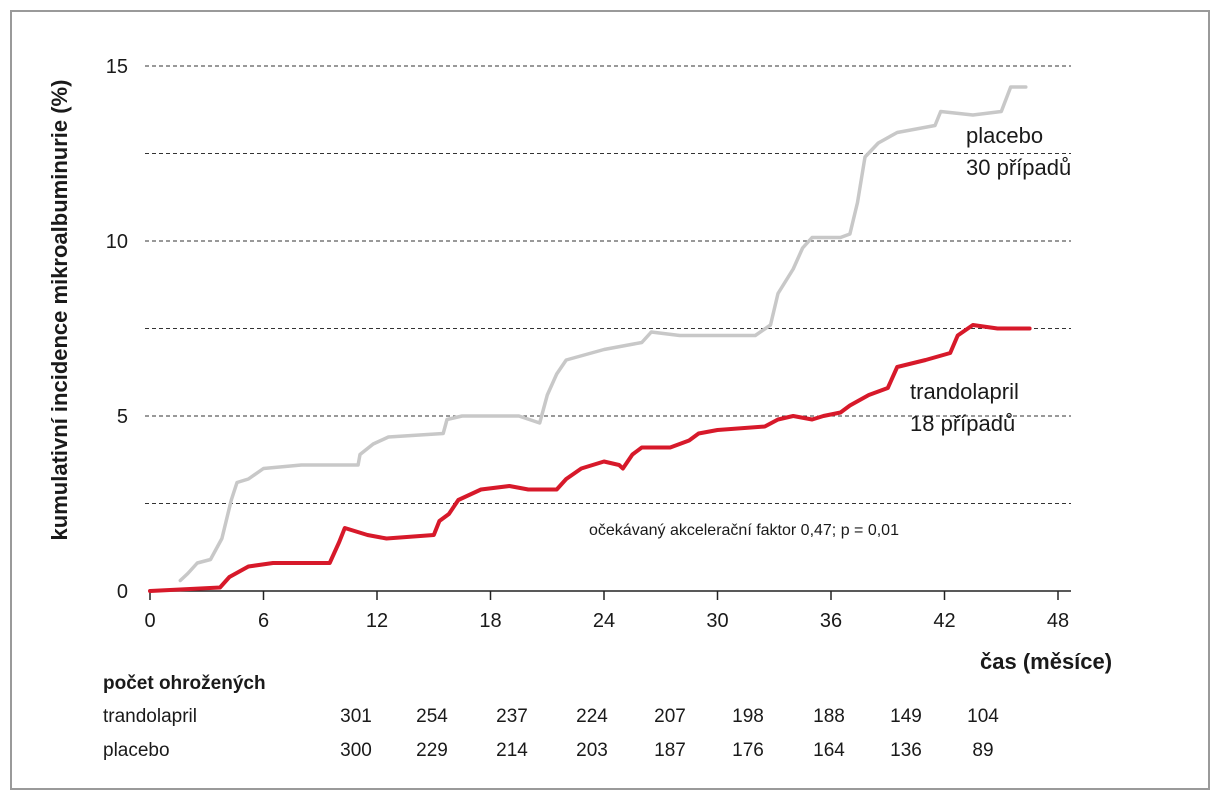  What do you see at coordinates (490, 621) in the screenshot?
I see `x-tick-label: 18` at bounding box center [490, 621].